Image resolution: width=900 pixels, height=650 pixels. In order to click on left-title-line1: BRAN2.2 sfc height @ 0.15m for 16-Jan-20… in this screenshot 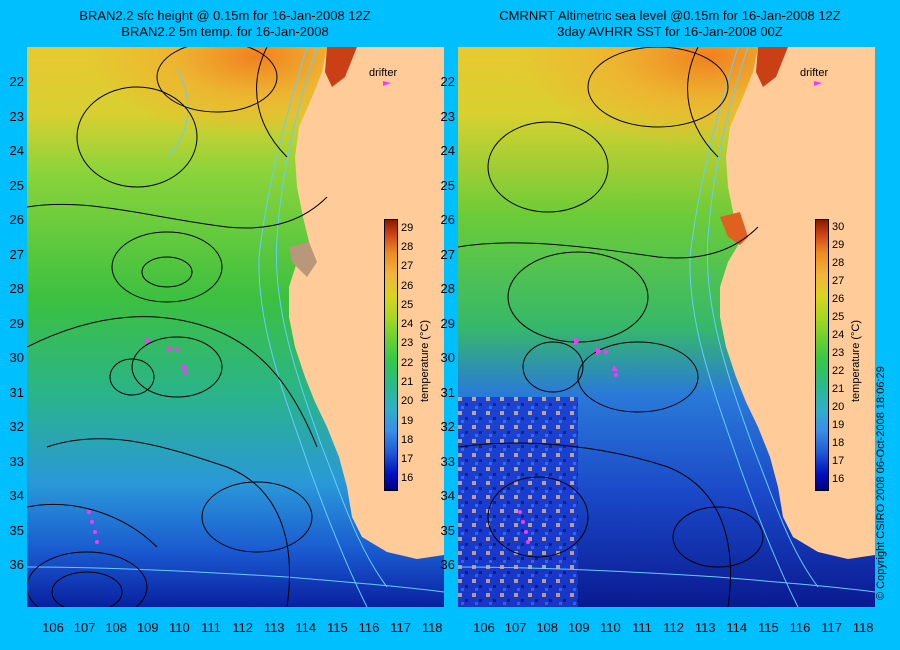, I will do `click(225, 15)`.